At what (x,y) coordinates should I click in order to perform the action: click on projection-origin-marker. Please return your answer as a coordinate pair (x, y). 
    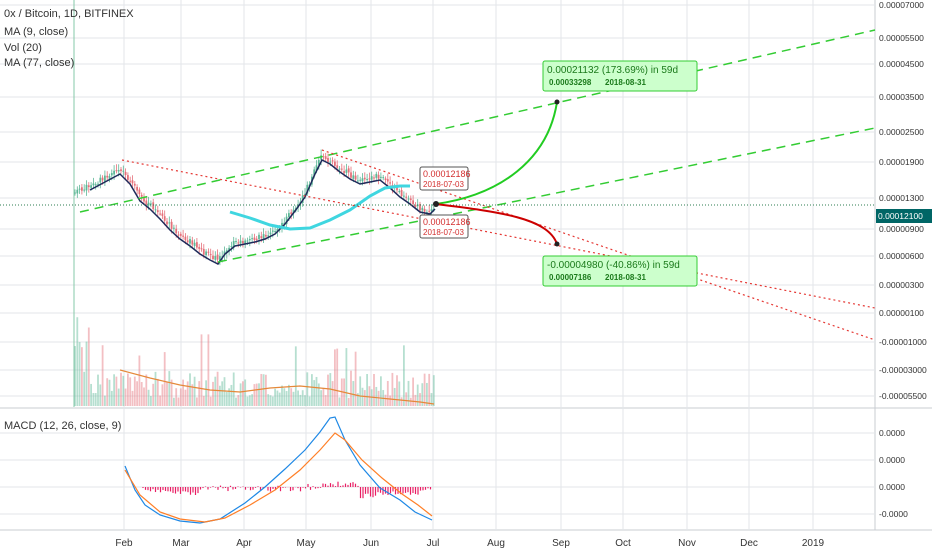
    Looking at the image, I should click on (436, 204).